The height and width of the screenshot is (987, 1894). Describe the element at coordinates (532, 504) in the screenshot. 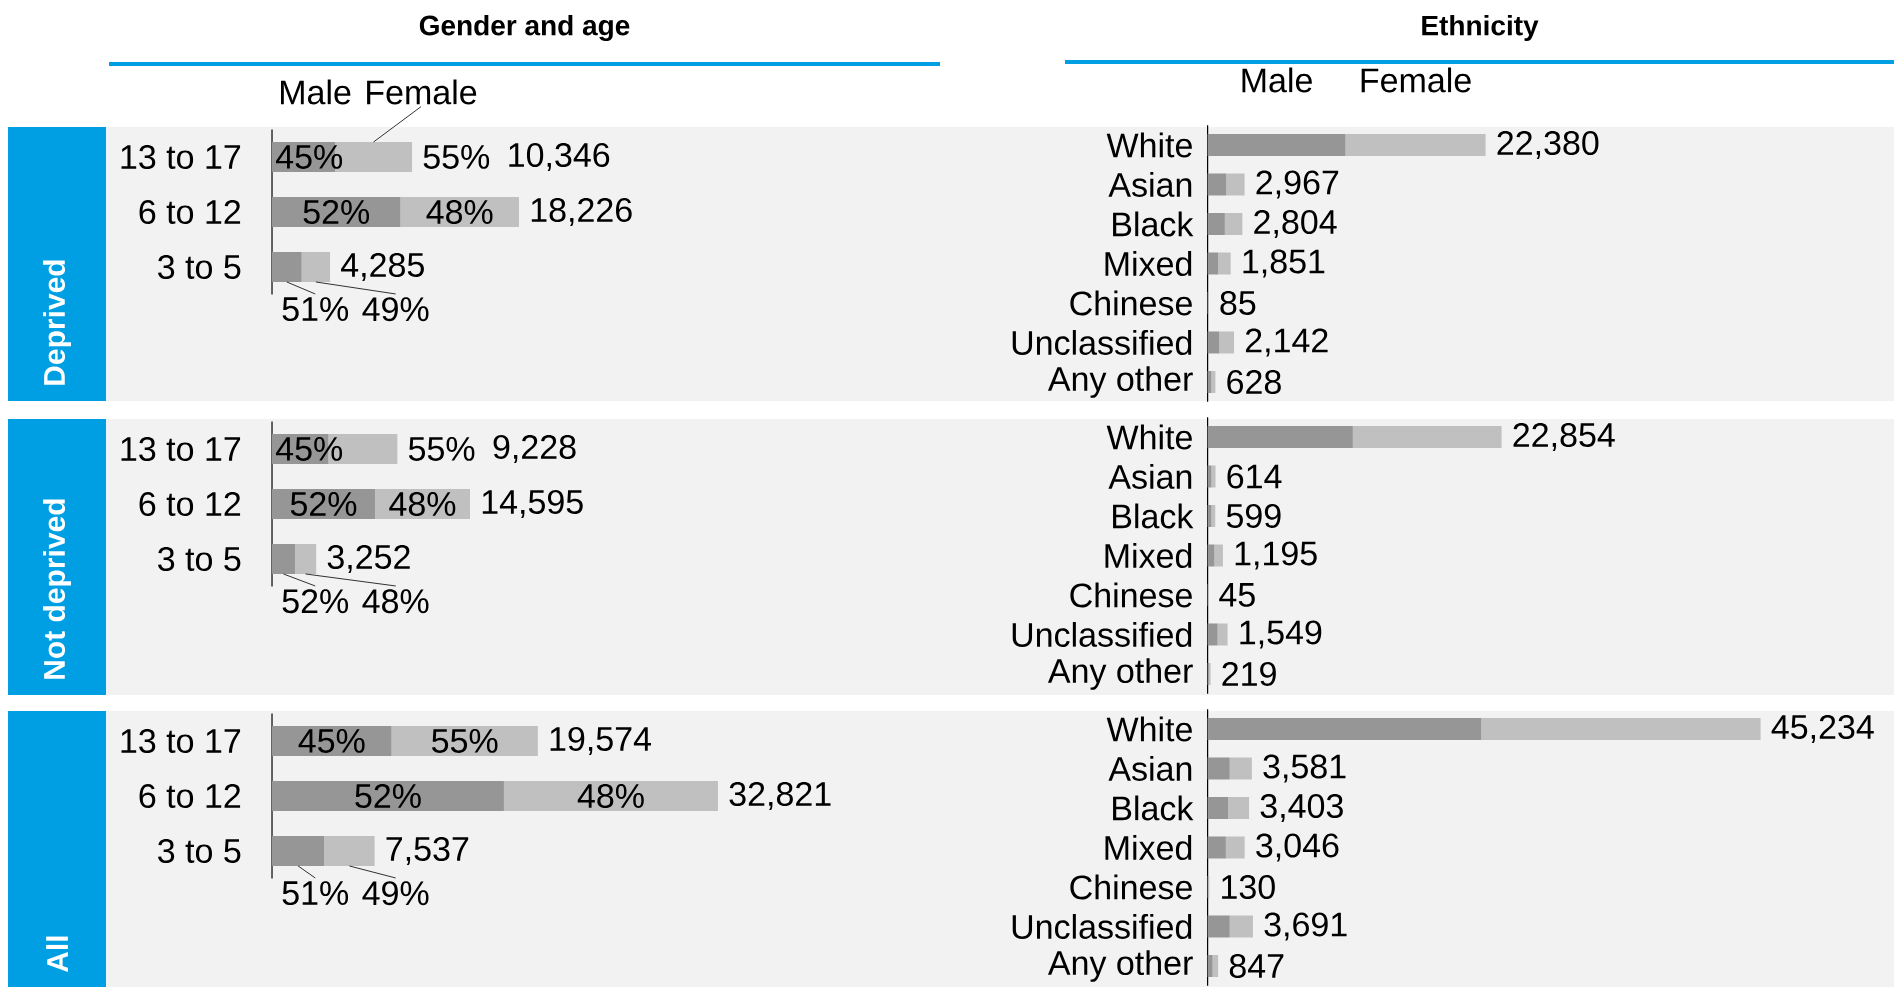

I see `annotation: 14,595` at that location.